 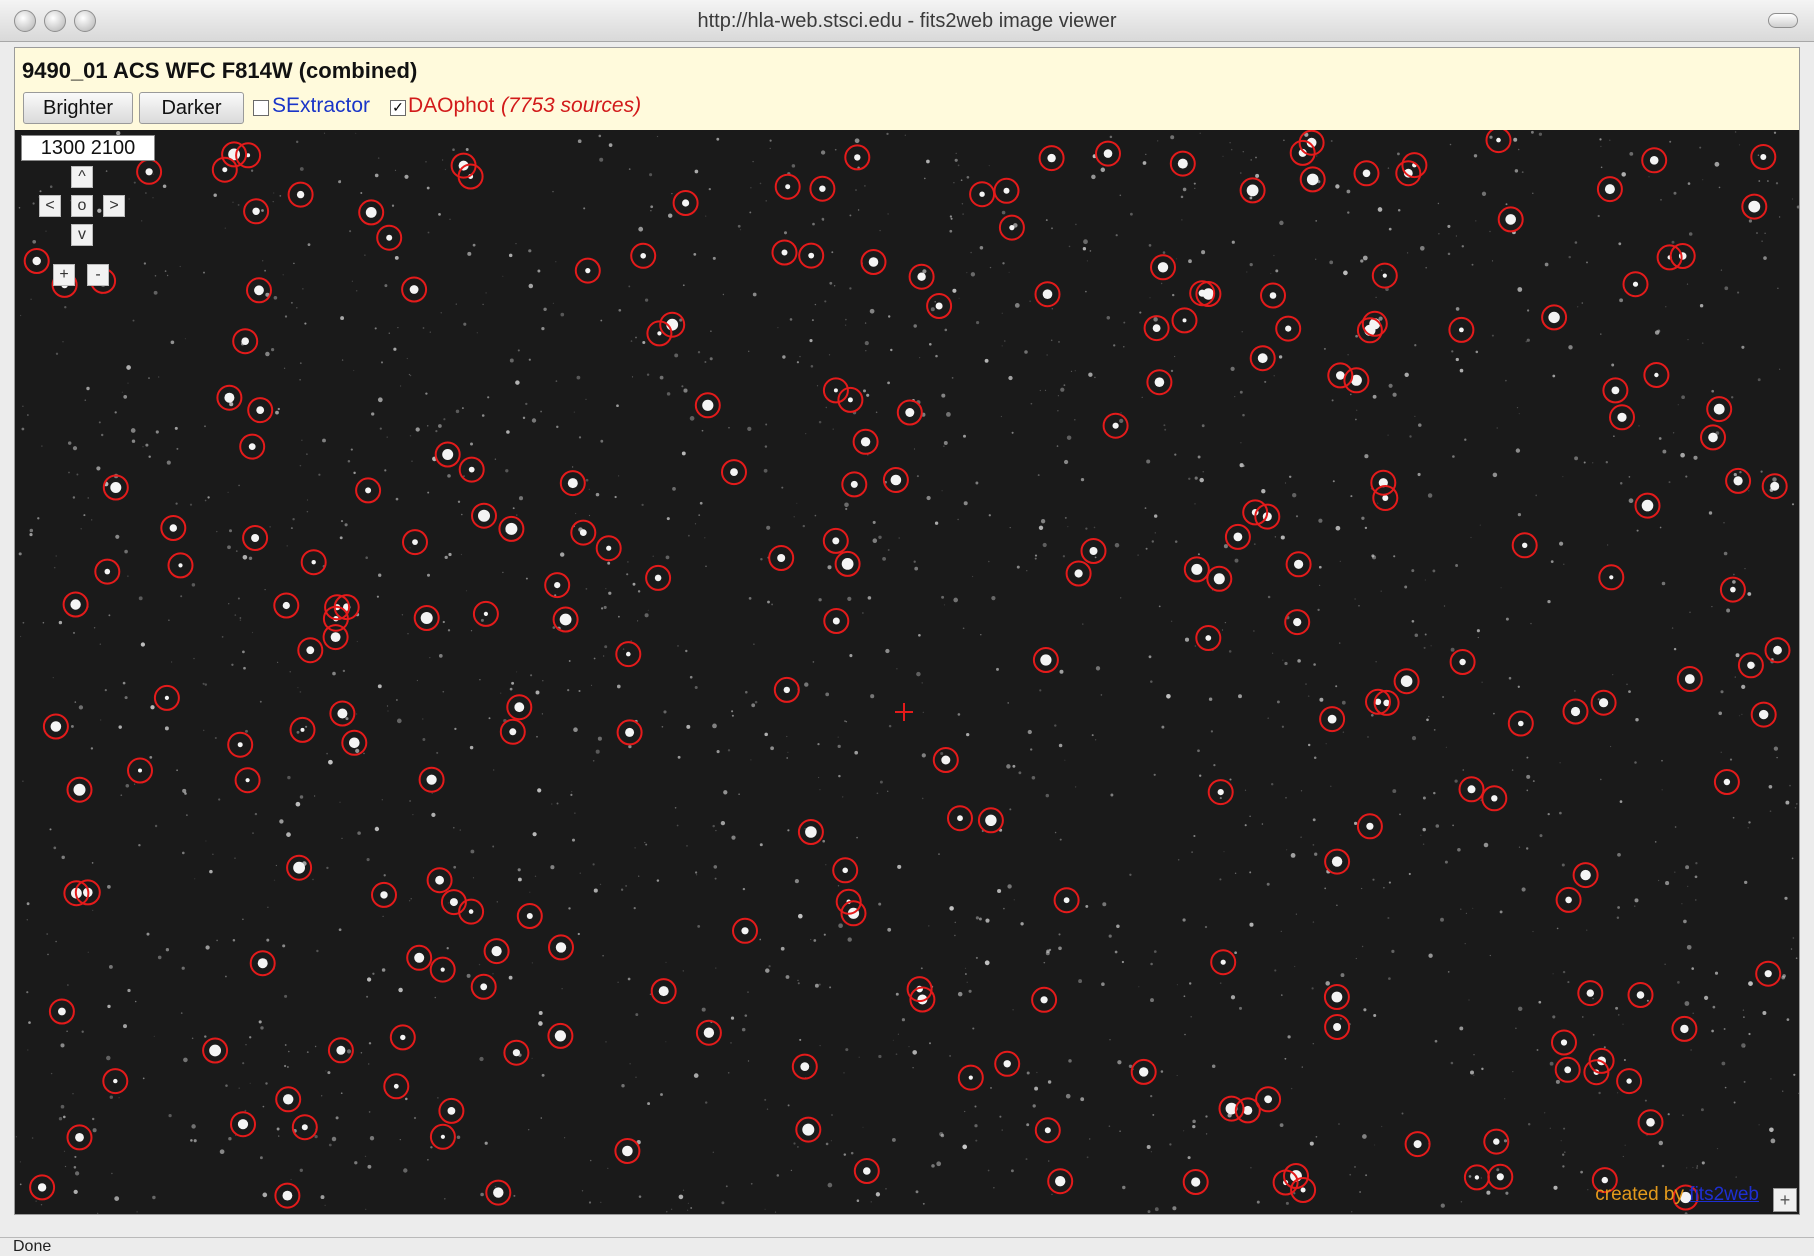 What do you see at coordinates (82, 206) in the screenshot?
I see `pan-center-button: o` at bounding box center [82, 206].